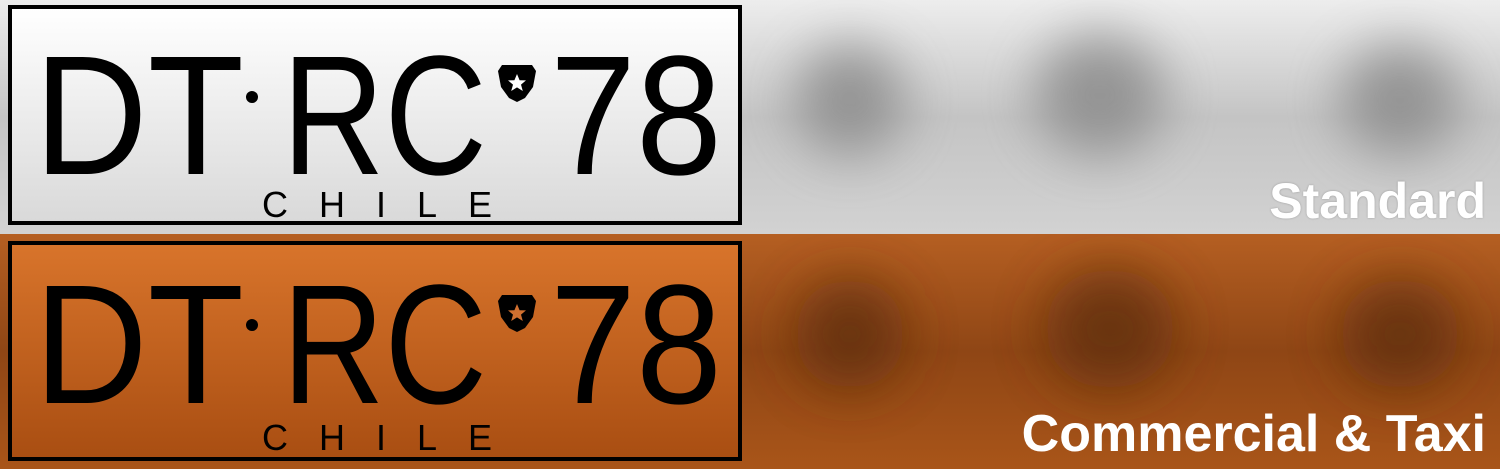 Image resolution: width=1500 pixels, height=469 pixels. What do you see at coordinates (139, 116) in the screenshot?
I see `standard-plate-letters: DT` at bounding box center [139, 116].